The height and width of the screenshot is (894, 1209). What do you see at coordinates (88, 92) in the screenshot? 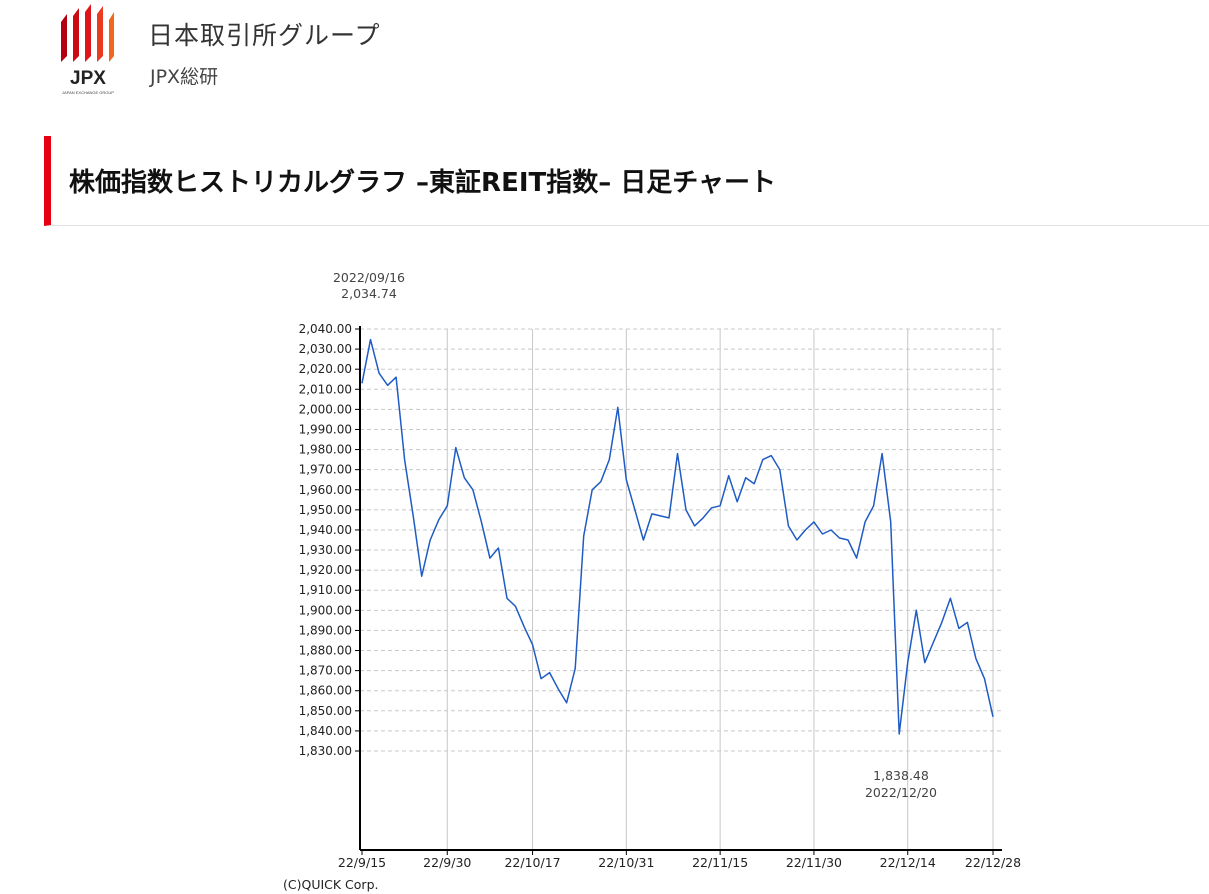
I see `logo-subtext: JAPAN EXCHANGE GROUP` at bounding box center [88, 92].